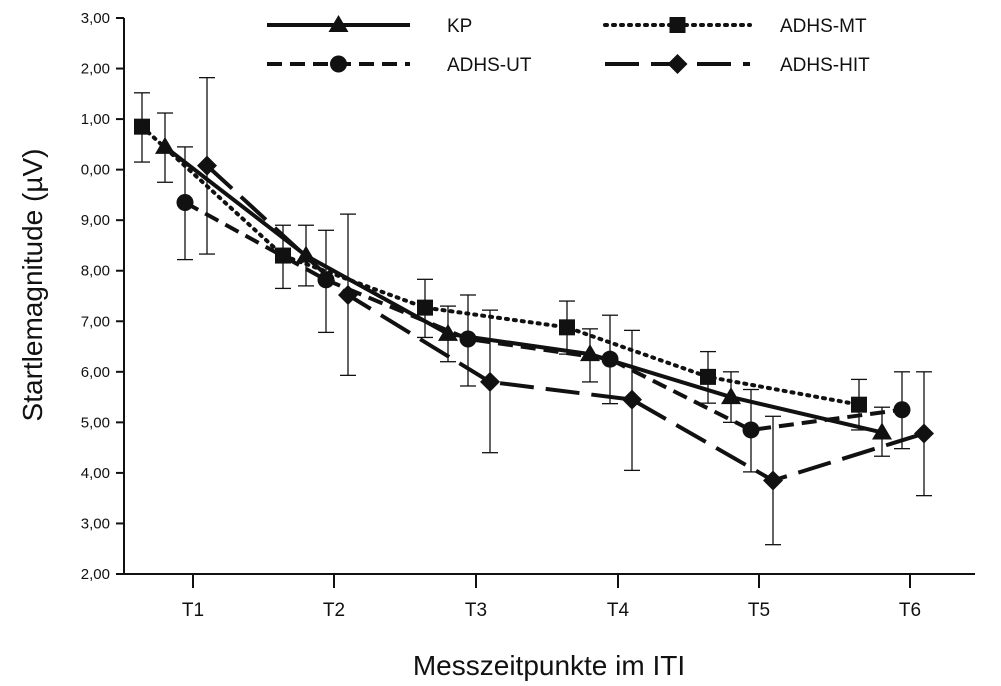 The image size is (1001, 686). Describe the element at coordinates (399, 65) in the screenshot. I see `legend-item-adhs-ut: ADHS-UT` at that location.